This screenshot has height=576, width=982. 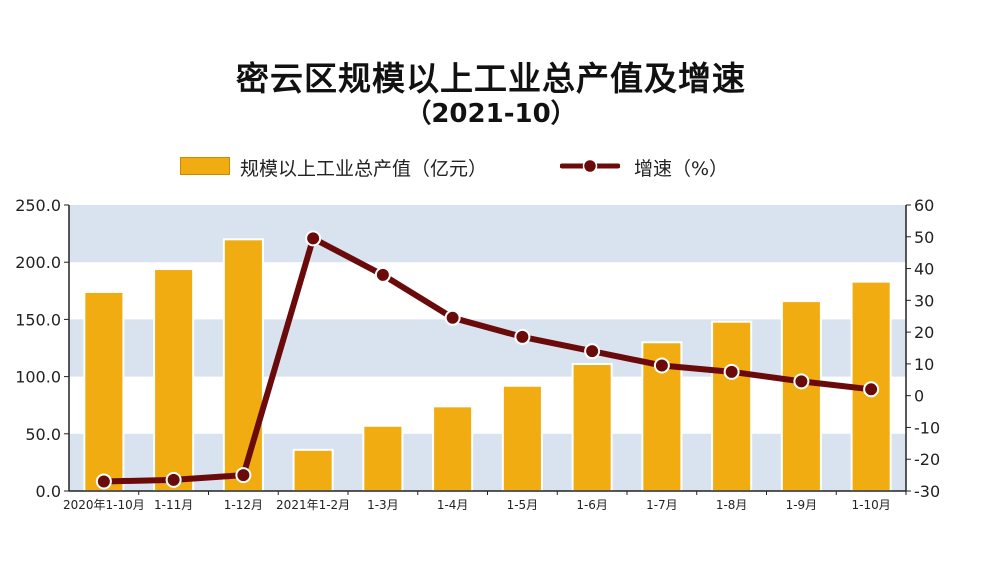 I want to click on y-right-tick-label: -10, so click(x=927, y=427).